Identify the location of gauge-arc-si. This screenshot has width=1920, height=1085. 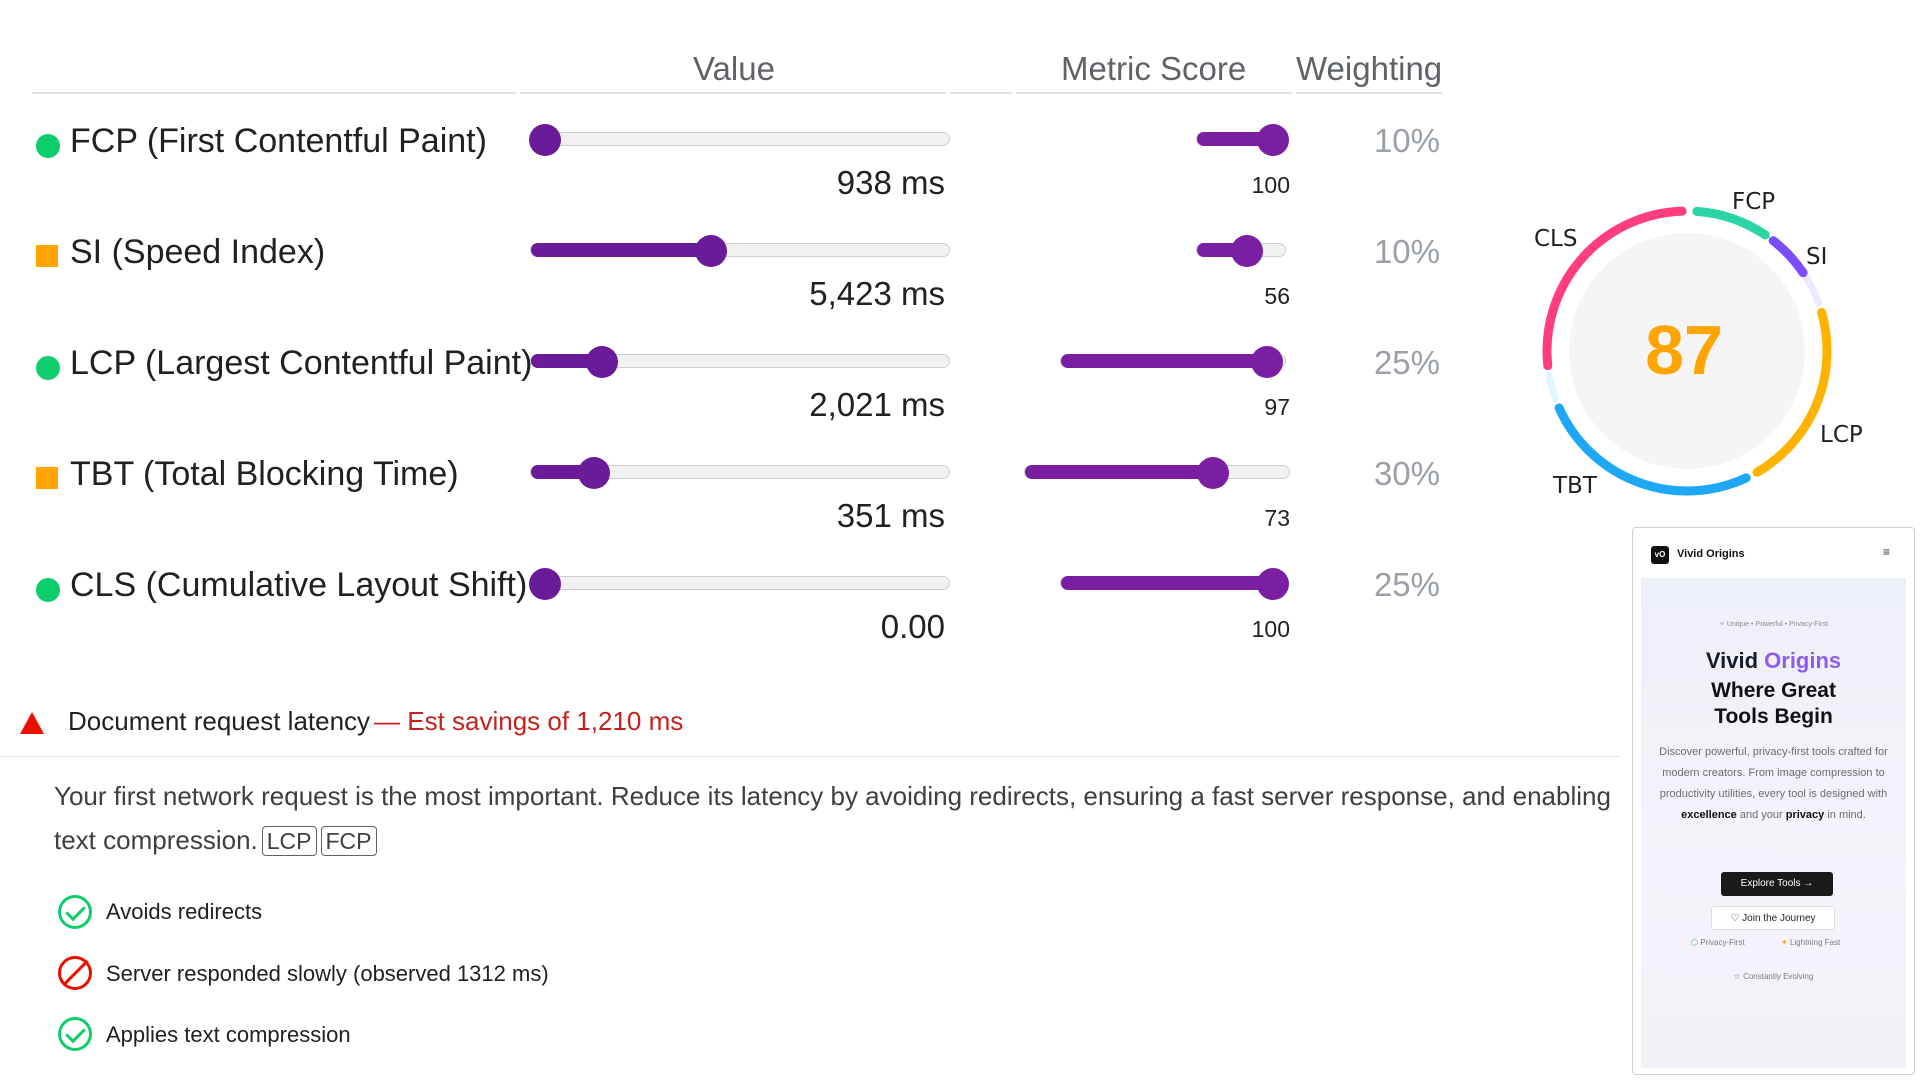
(1788, 257).